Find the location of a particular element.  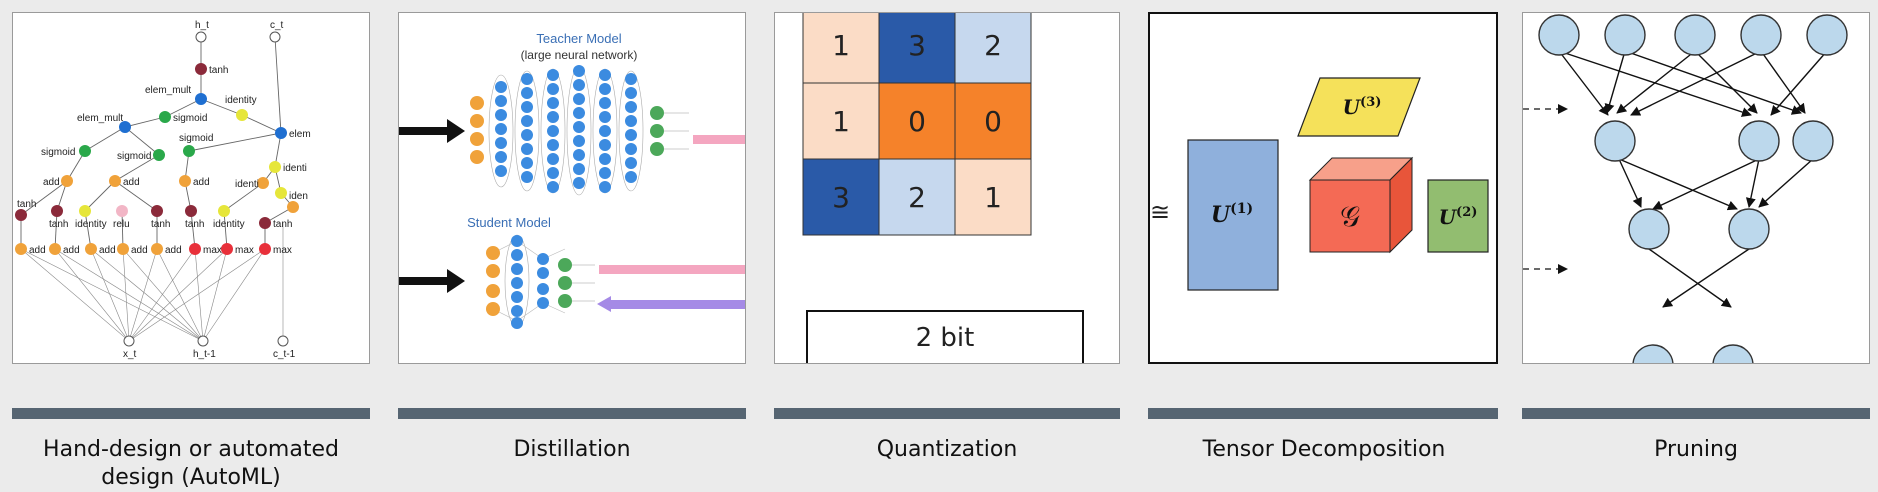

pruning-panel is located at coordinates (1696, 188).